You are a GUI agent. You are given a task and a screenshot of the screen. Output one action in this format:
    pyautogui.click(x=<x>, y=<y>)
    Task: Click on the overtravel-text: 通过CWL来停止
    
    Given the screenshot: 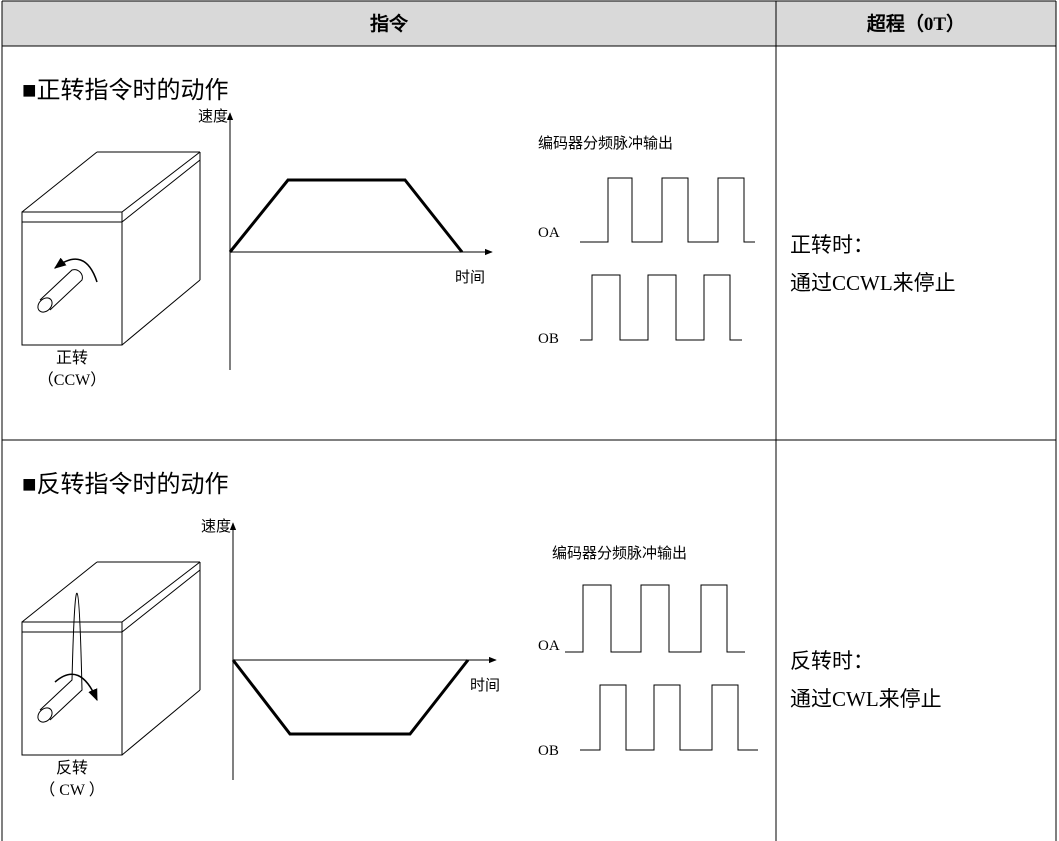 What is the action you would take?
    pyautogui.click(x=866, y=699)
    